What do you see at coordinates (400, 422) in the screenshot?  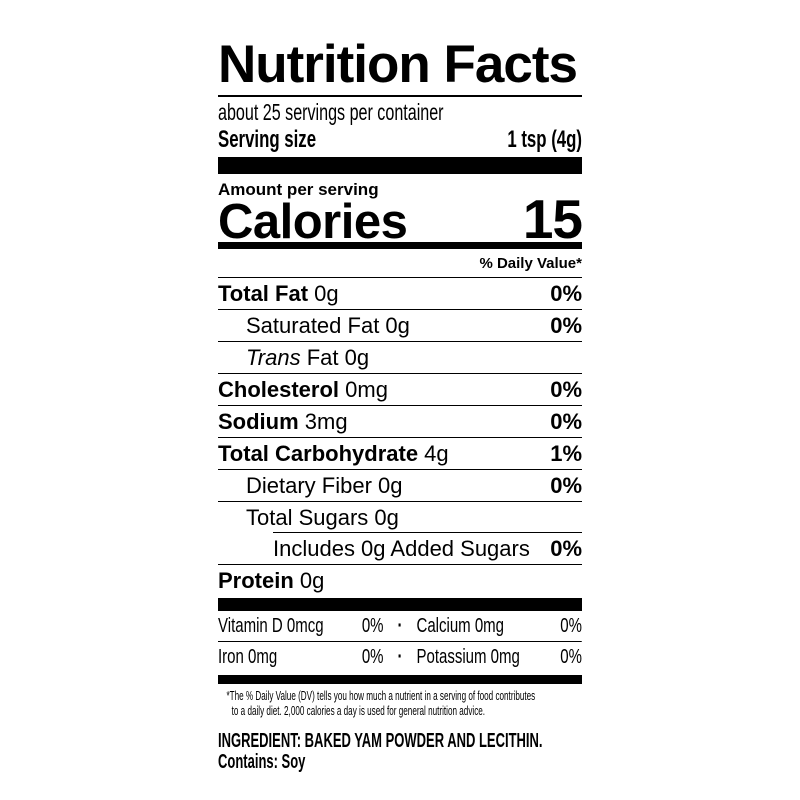 I see `row-sodium: Sodium 3mg 0%` at bounding box center [400, 422].